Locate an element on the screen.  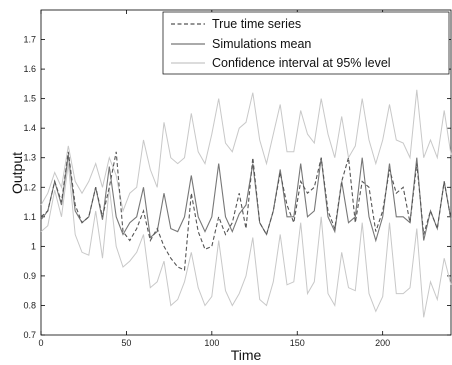
y-tick-label: 1.5 is located at coordinates (29, 99).